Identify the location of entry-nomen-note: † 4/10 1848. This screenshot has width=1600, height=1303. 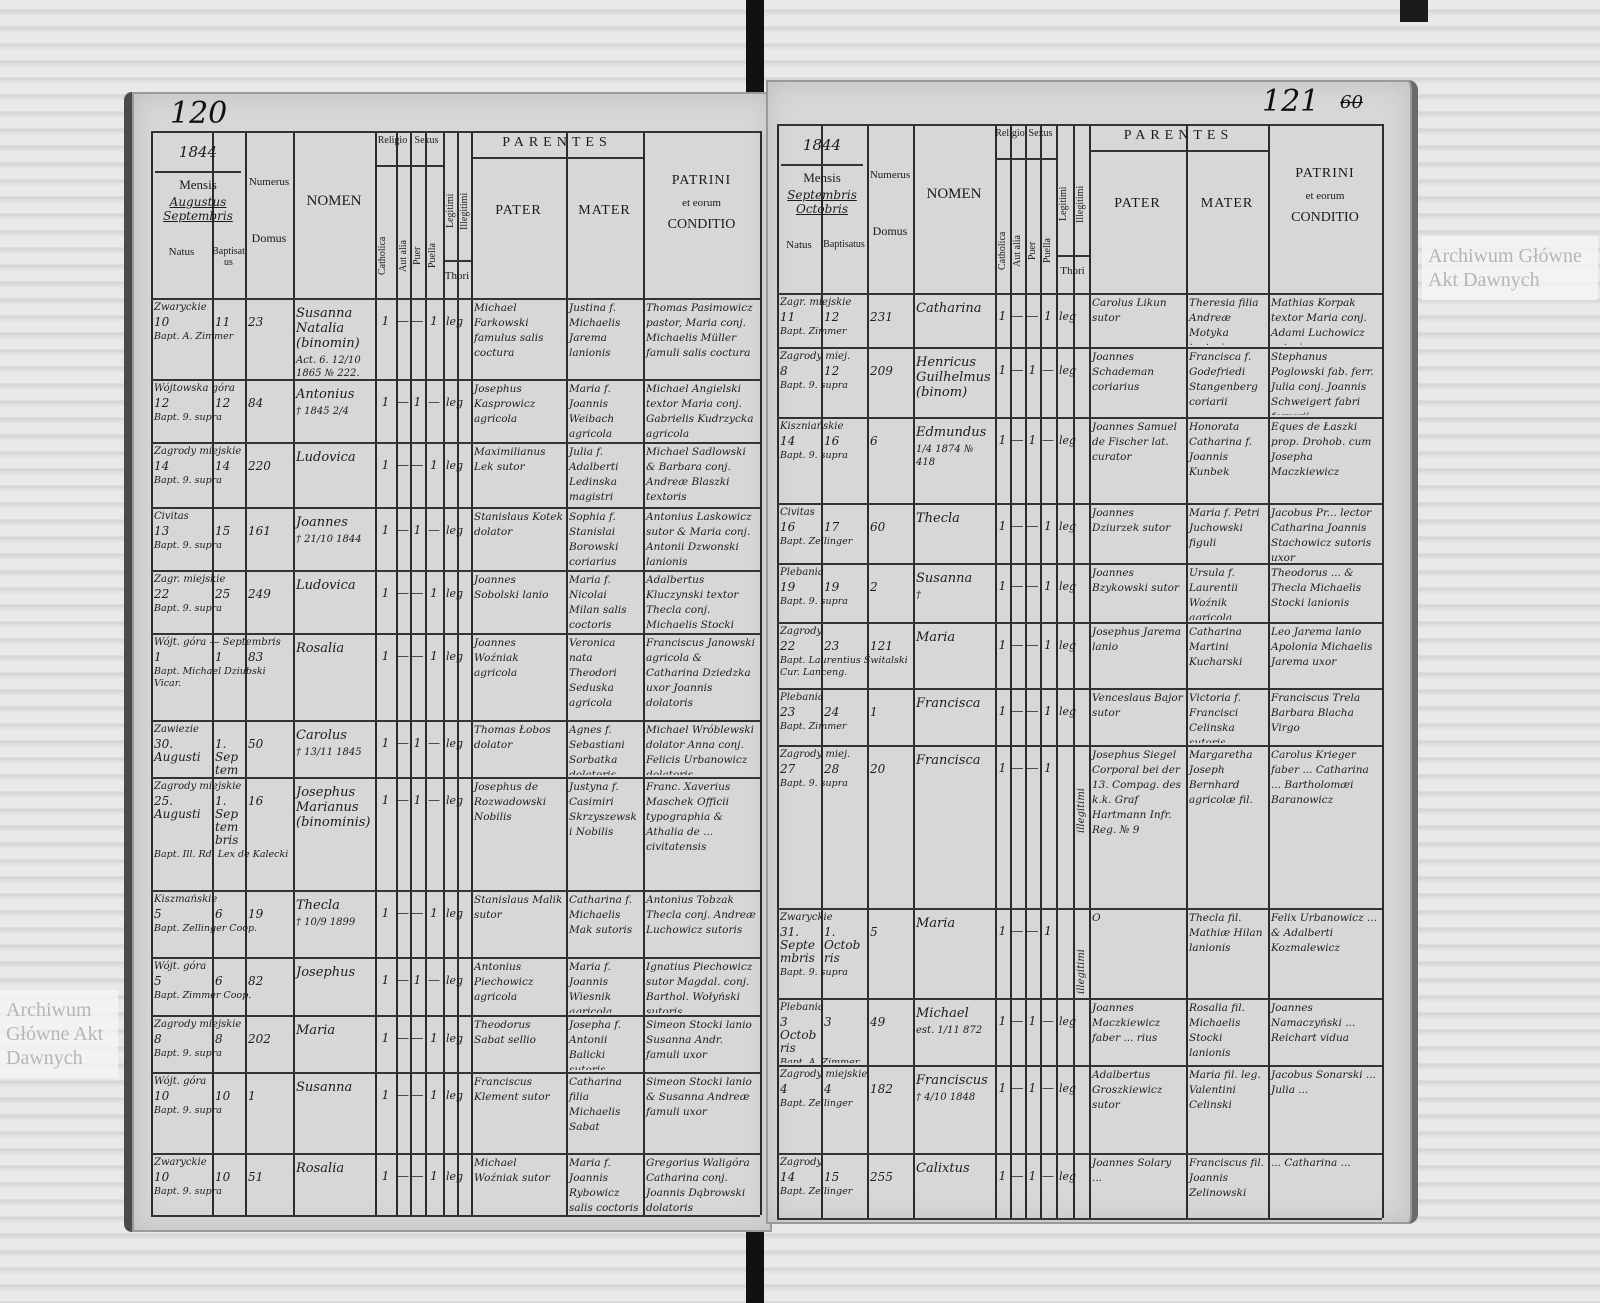
(946, 1097).